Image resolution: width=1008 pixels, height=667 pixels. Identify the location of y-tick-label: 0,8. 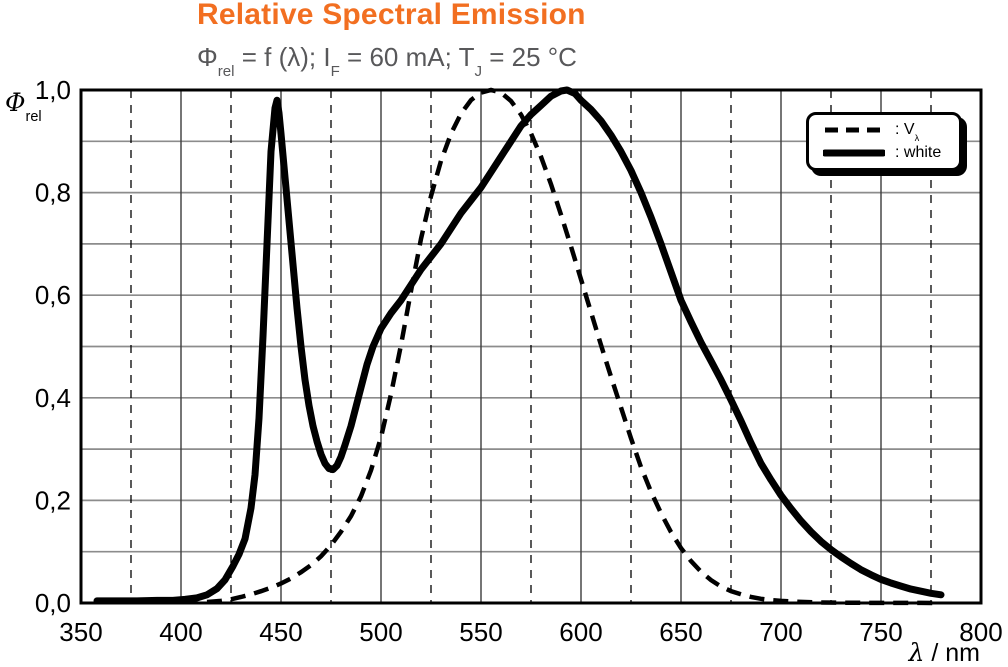
(53, 193).